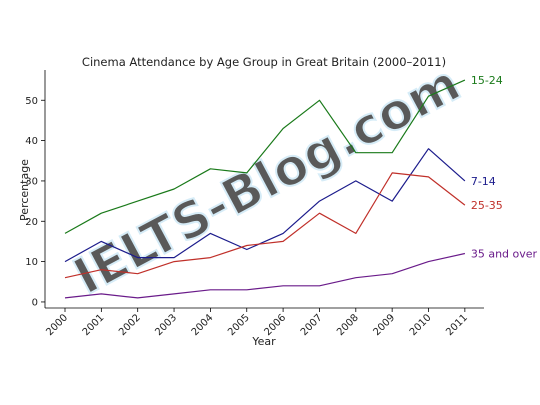 This screenshot has height=405, width=540. What do you see at coordinates (263, 341) in the screenshot?
I see `x-axis-title: Year` at bounding box center [263, 341].